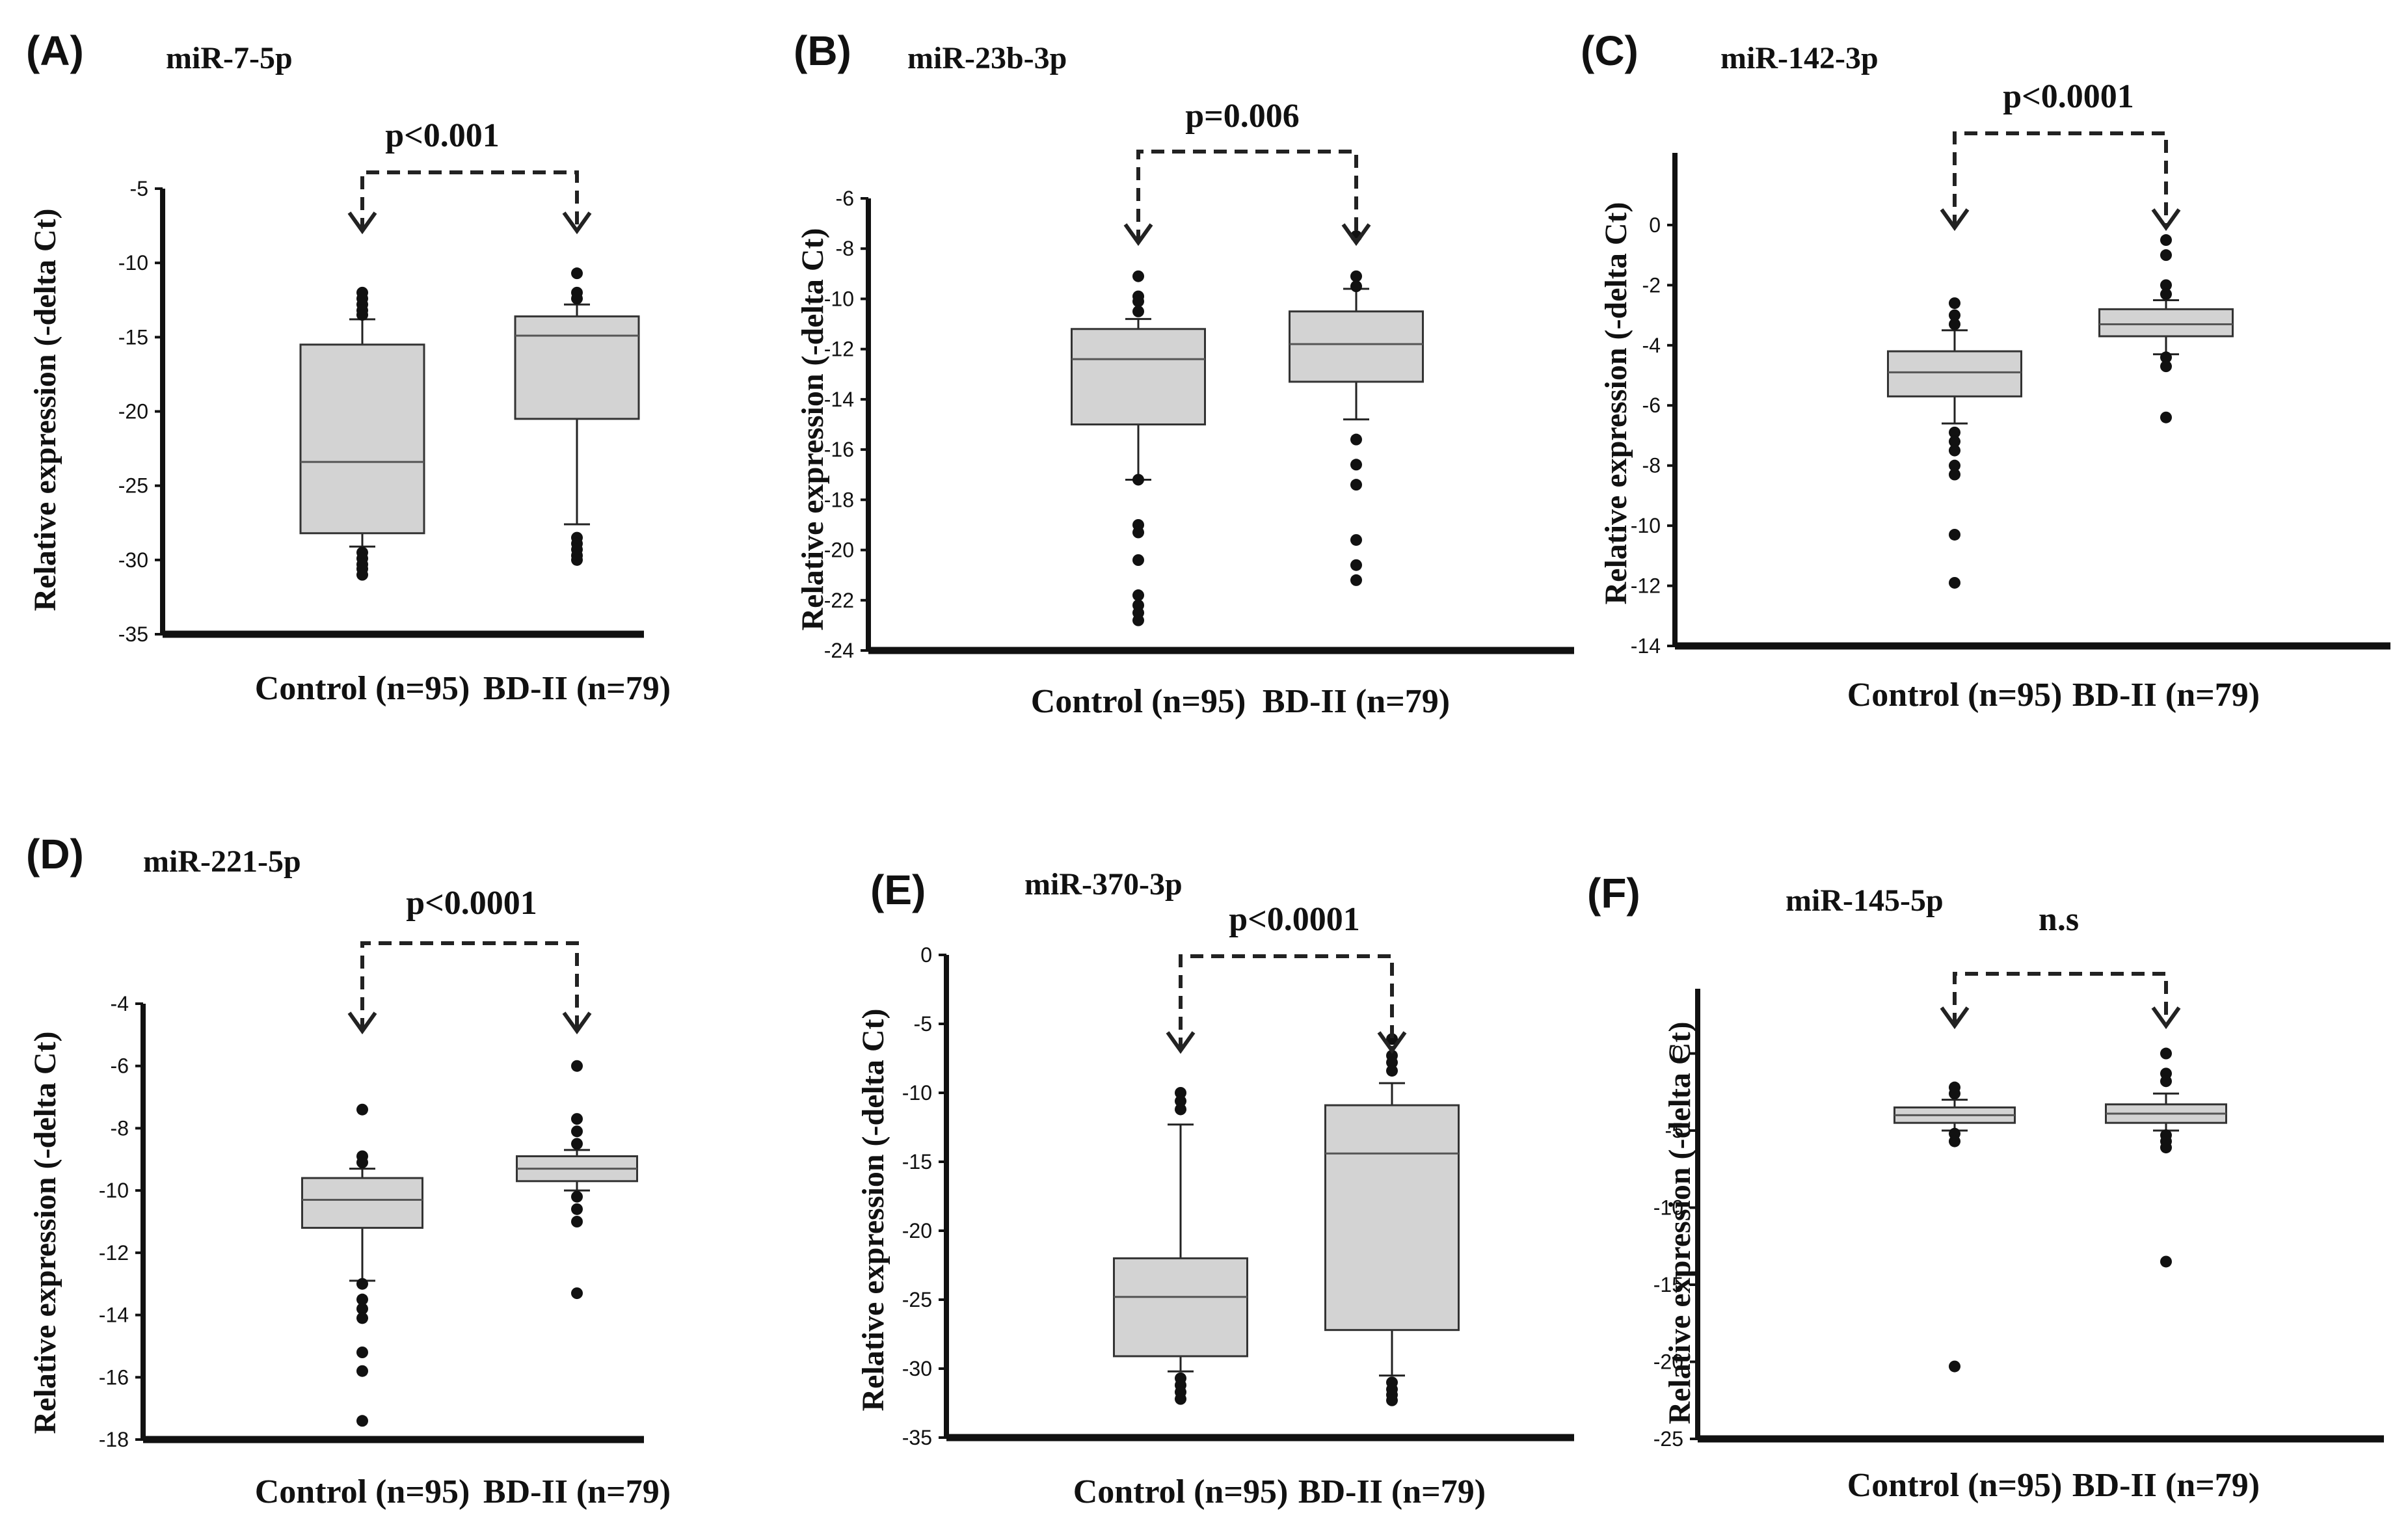 This screenshot has height=1528, width=2408. What do you see at coordinates (2060, 965) in the screenshot?
I see `significance-bracket: n.s` at bounding box center [2060, 965].